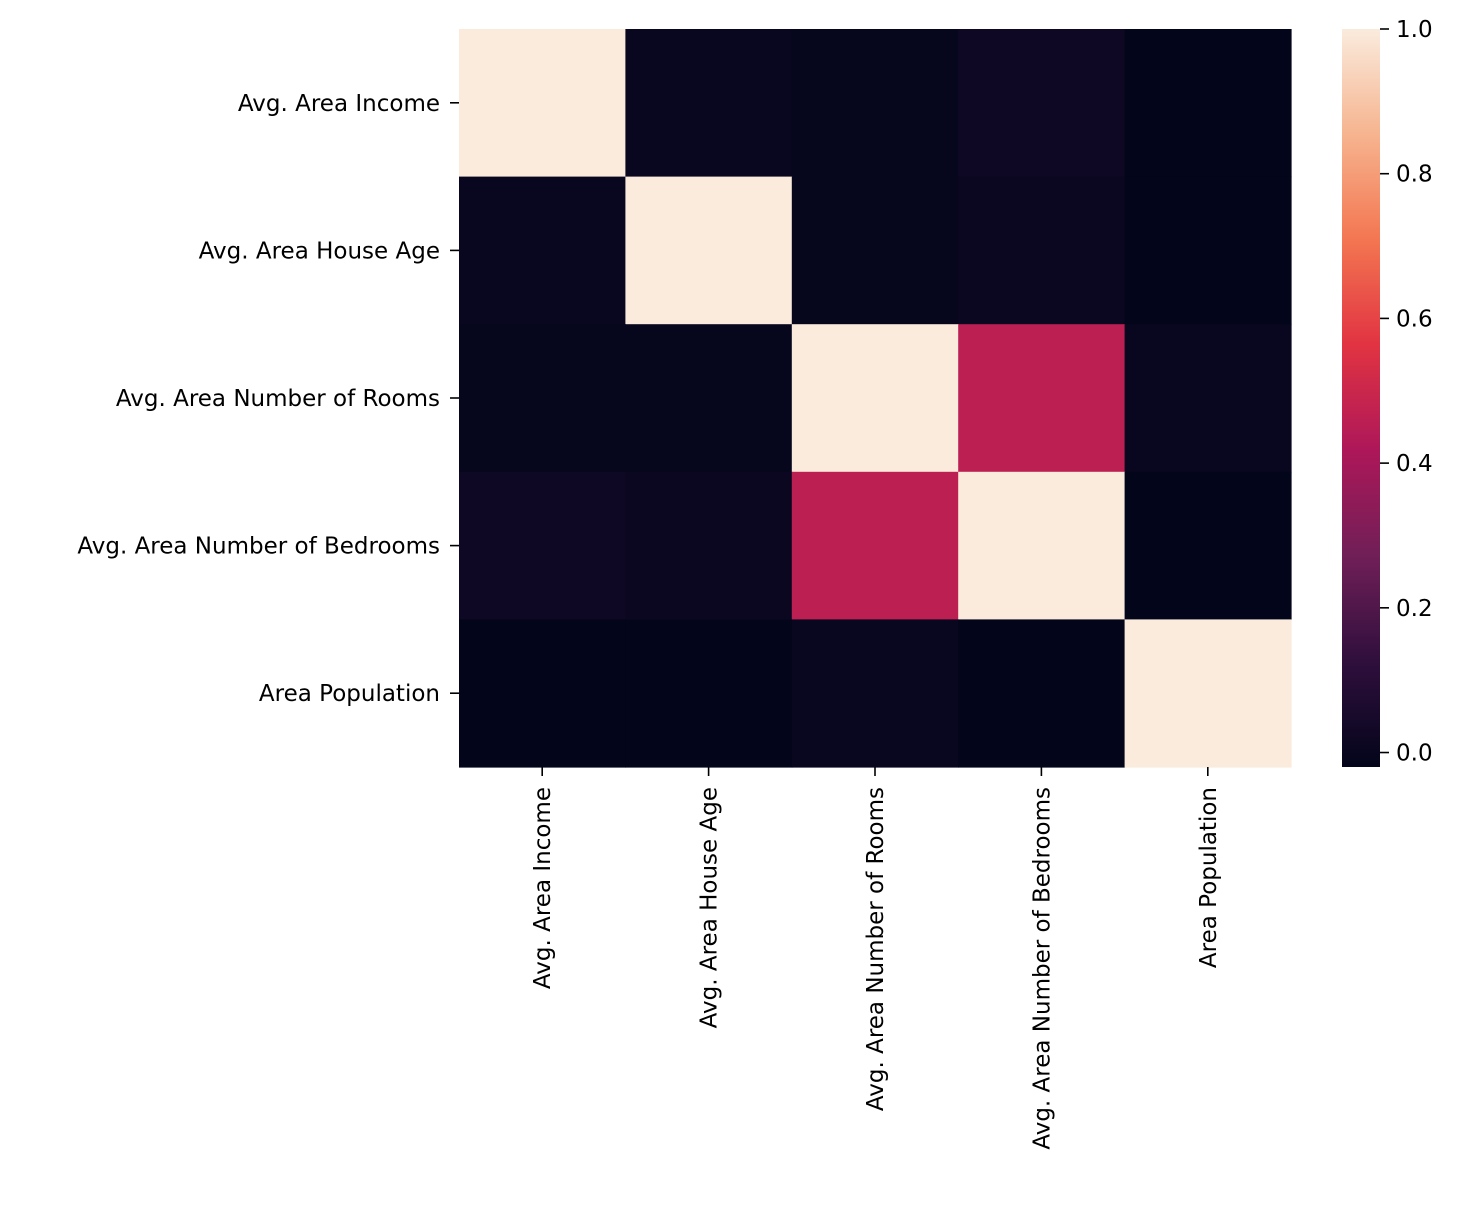  Describe the element at coordinates (1414, 319) in the screenshot. I see `colorbar-tick-label: 0.6` at that location.